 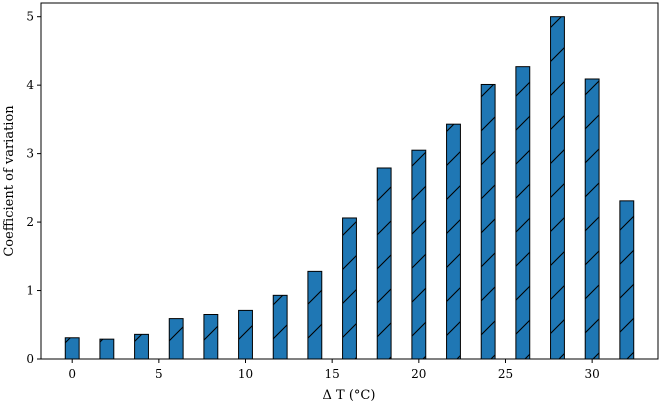 What do you see at coordinates (33, 188) in the screenshot?
I see `y-axis-ticks: 0 1 2 3 4 5` at bounding box center [33, 188].